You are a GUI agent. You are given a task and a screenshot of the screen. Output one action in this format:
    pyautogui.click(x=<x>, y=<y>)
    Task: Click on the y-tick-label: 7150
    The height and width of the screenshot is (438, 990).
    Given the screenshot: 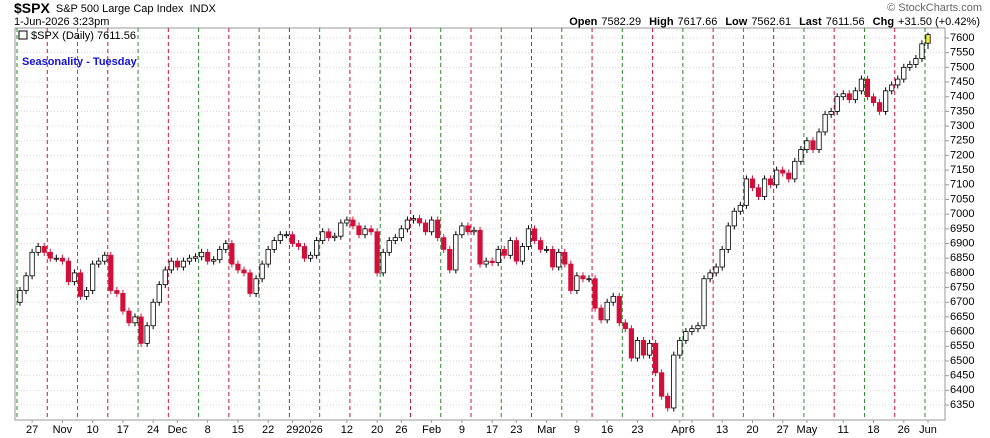 What is the action you would take?
    pyautogui.click(x=962, y=170)
    